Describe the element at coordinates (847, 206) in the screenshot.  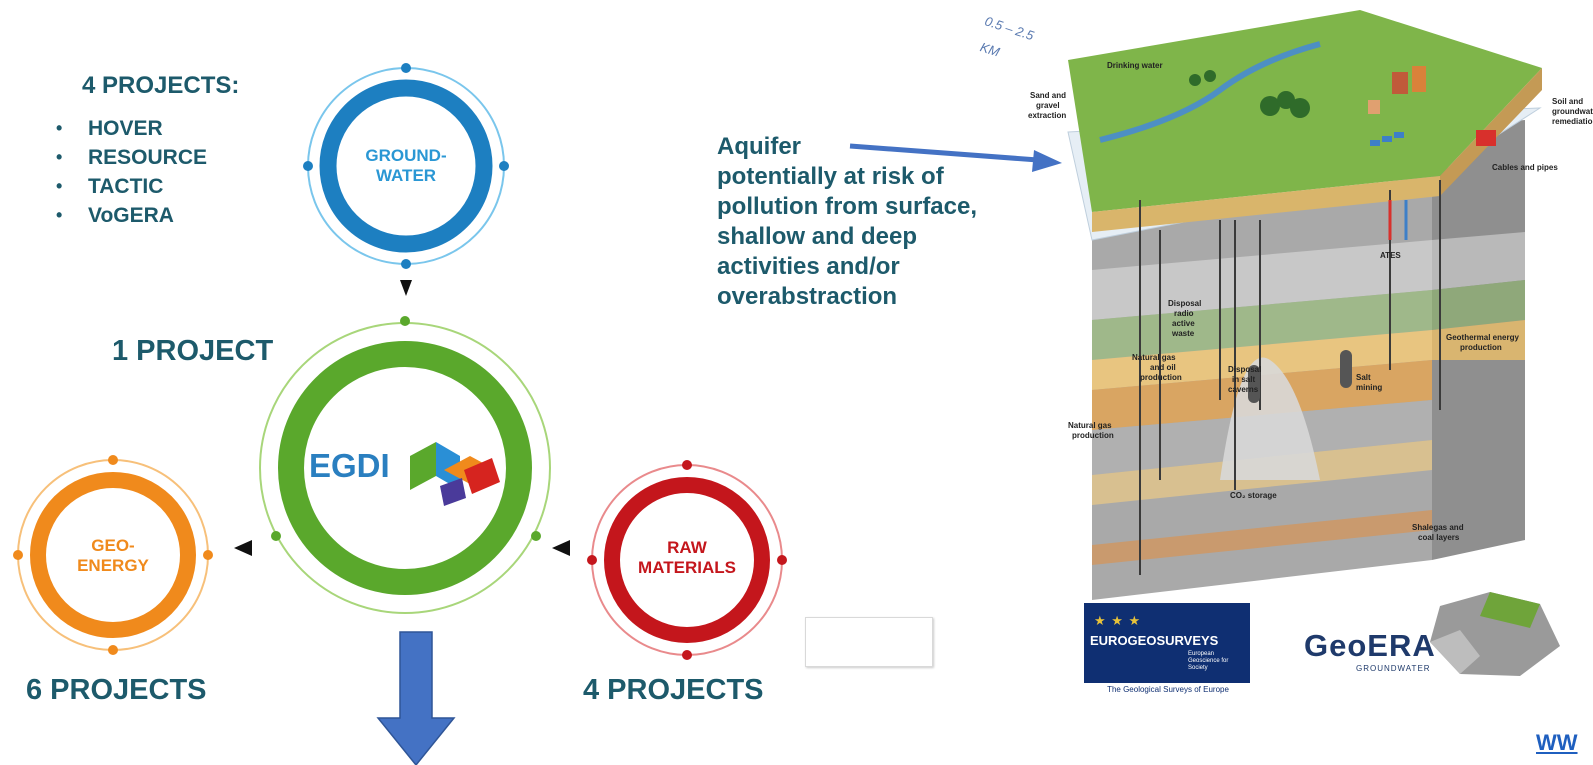
I see `annotation-line: pollution from surface,` at that location.